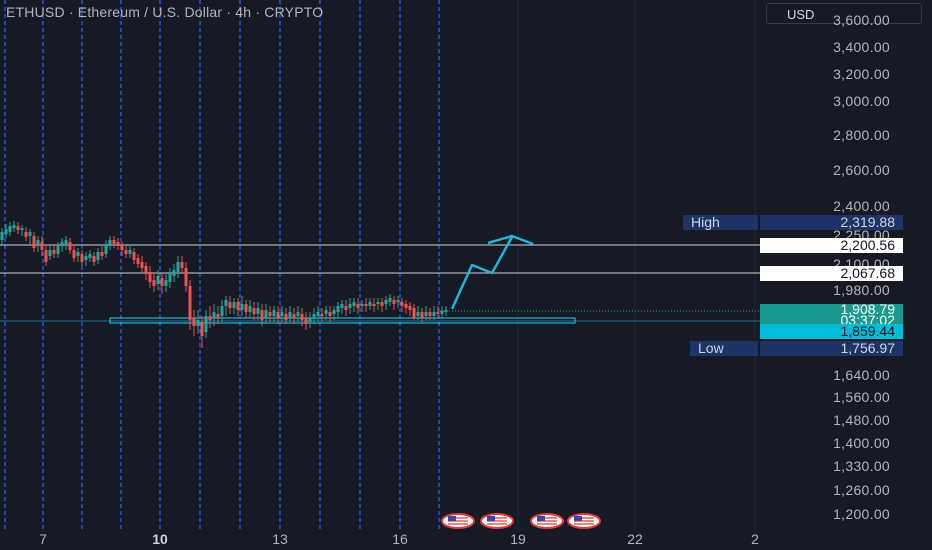  Describe the element at coordinates (861, 490) in the screenshot. I see `price-tick-label: 1,260.00` at that location.